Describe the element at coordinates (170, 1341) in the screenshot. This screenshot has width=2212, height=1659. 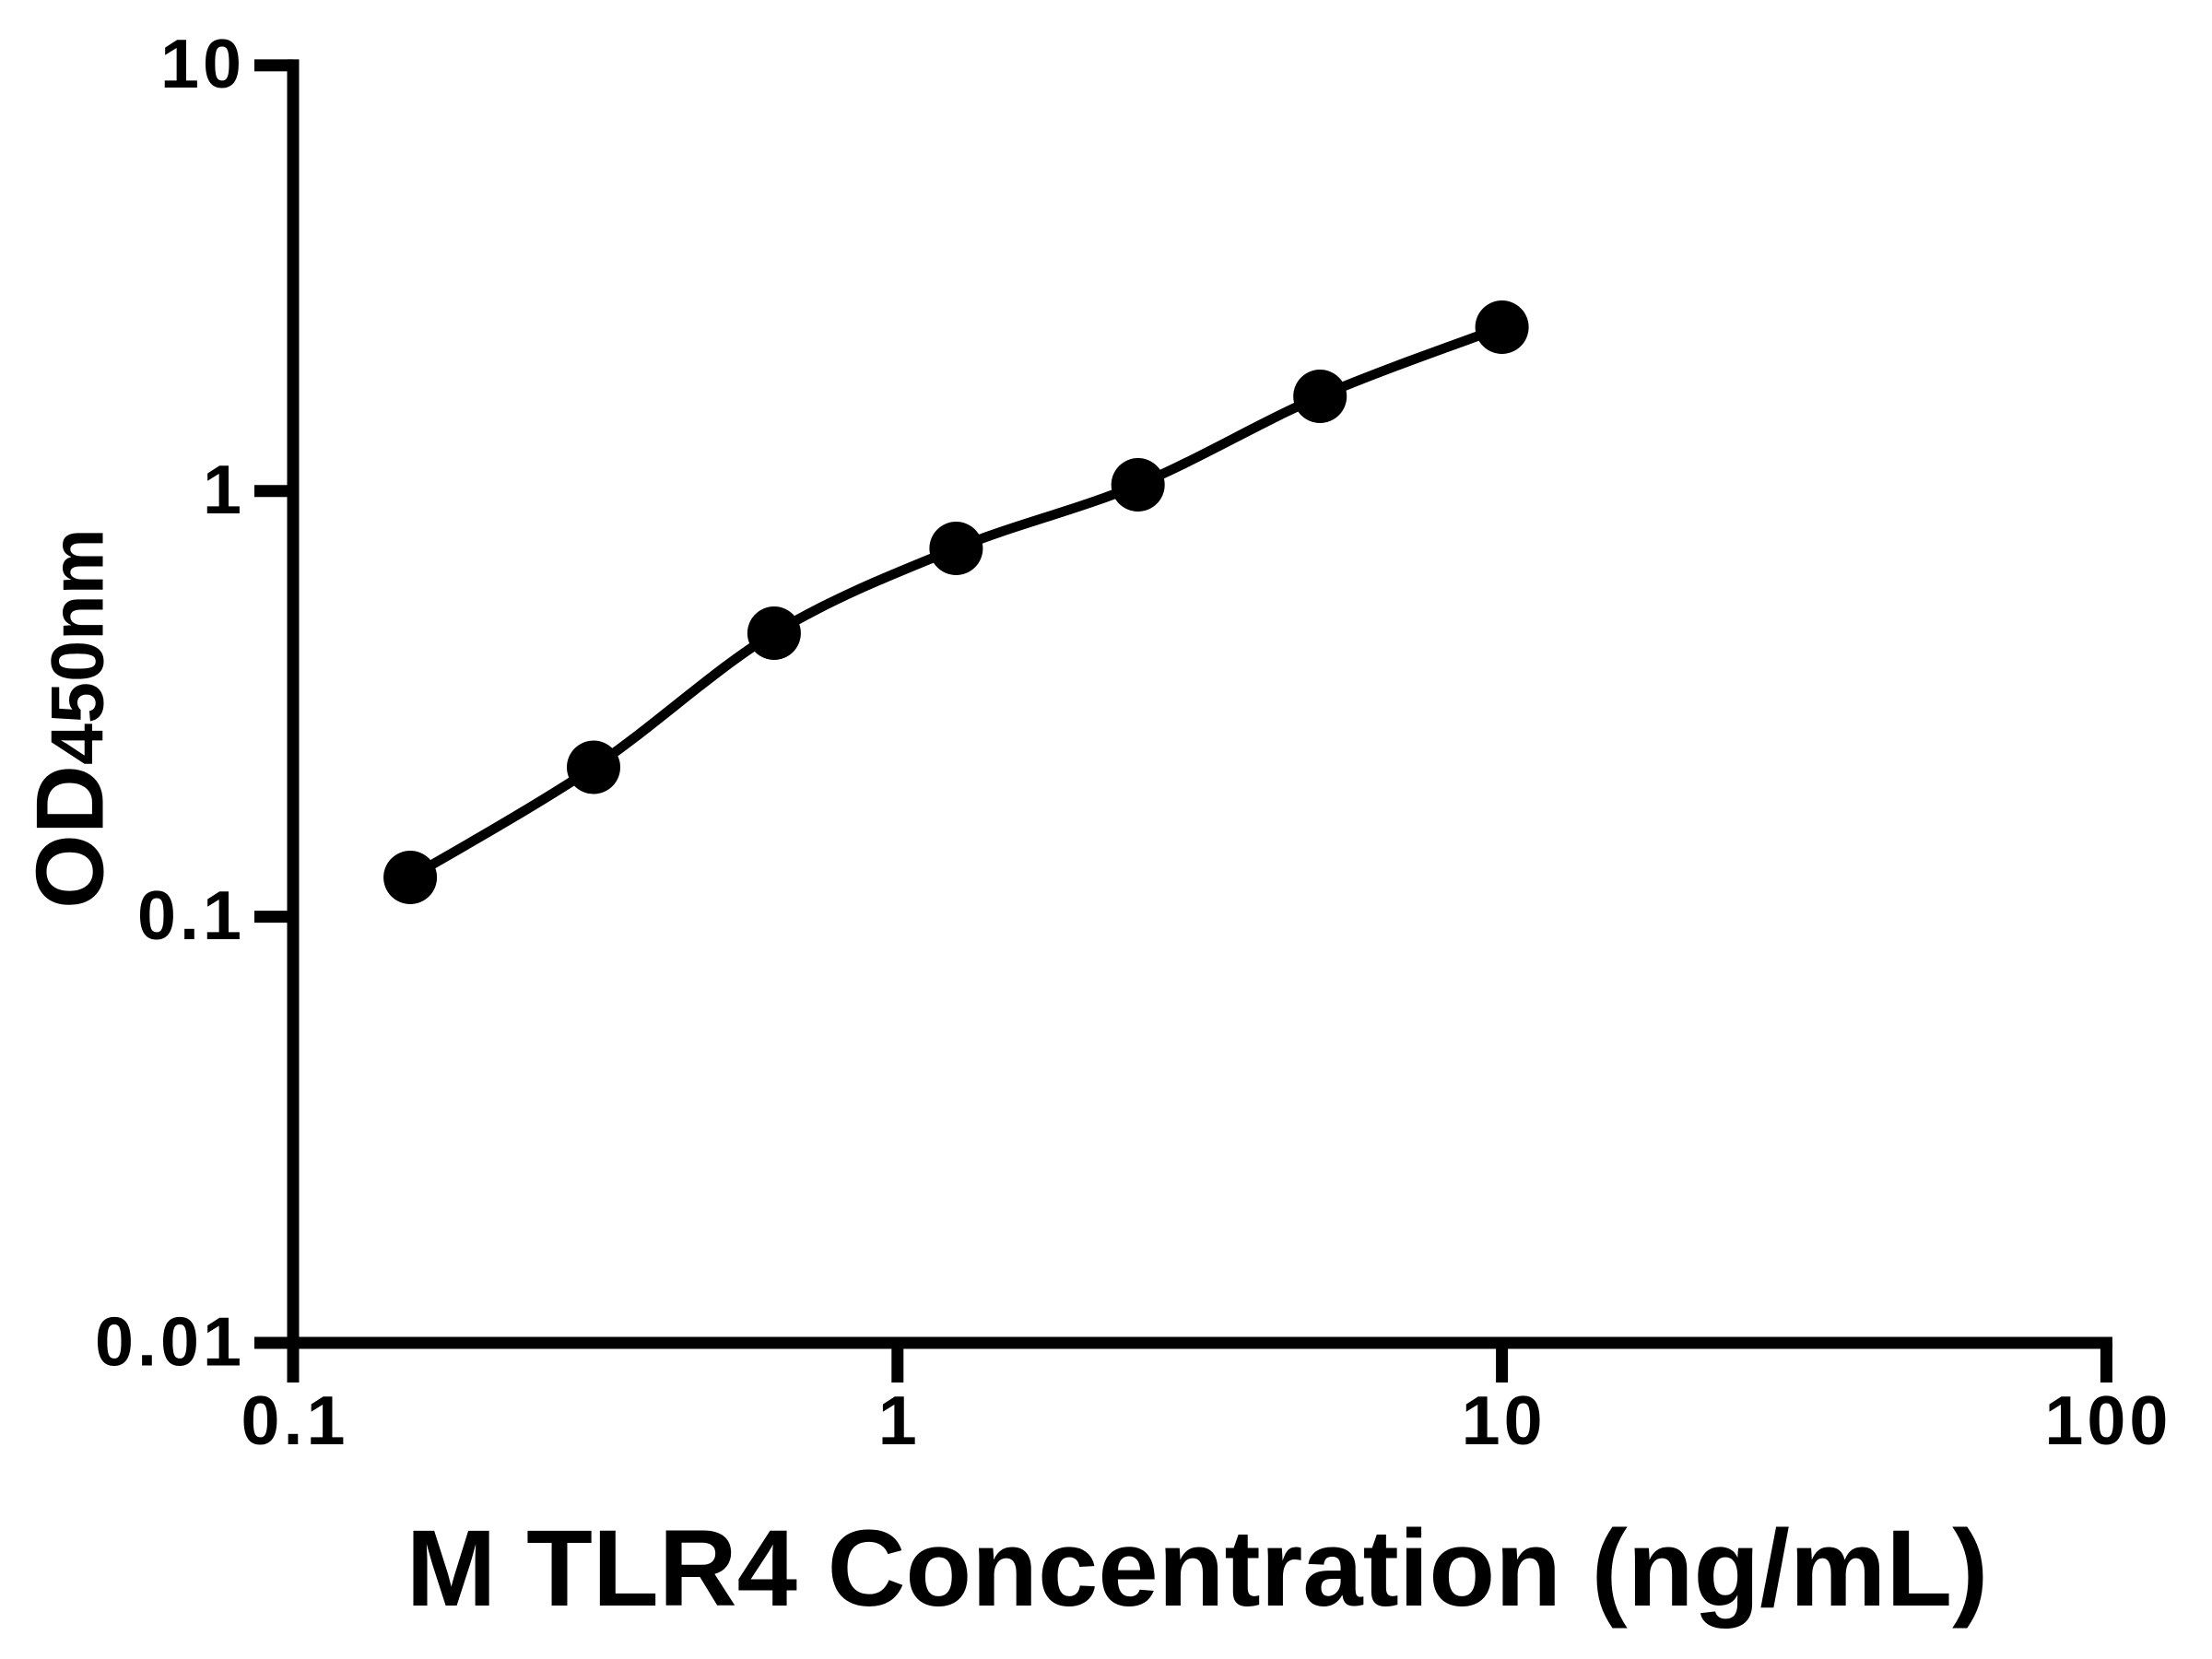
I see `svg-text: 0.01` at that location.